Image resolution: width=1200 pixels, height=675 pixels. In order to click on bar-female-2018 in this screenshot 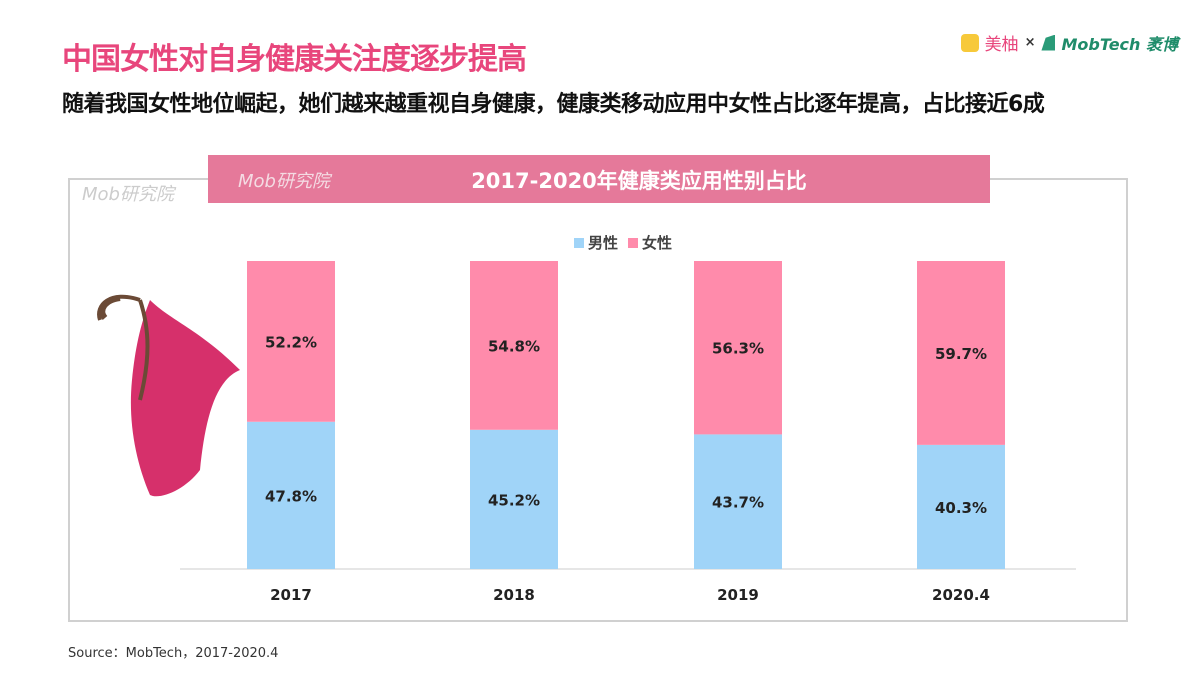, I will do `click(514, 345)`.